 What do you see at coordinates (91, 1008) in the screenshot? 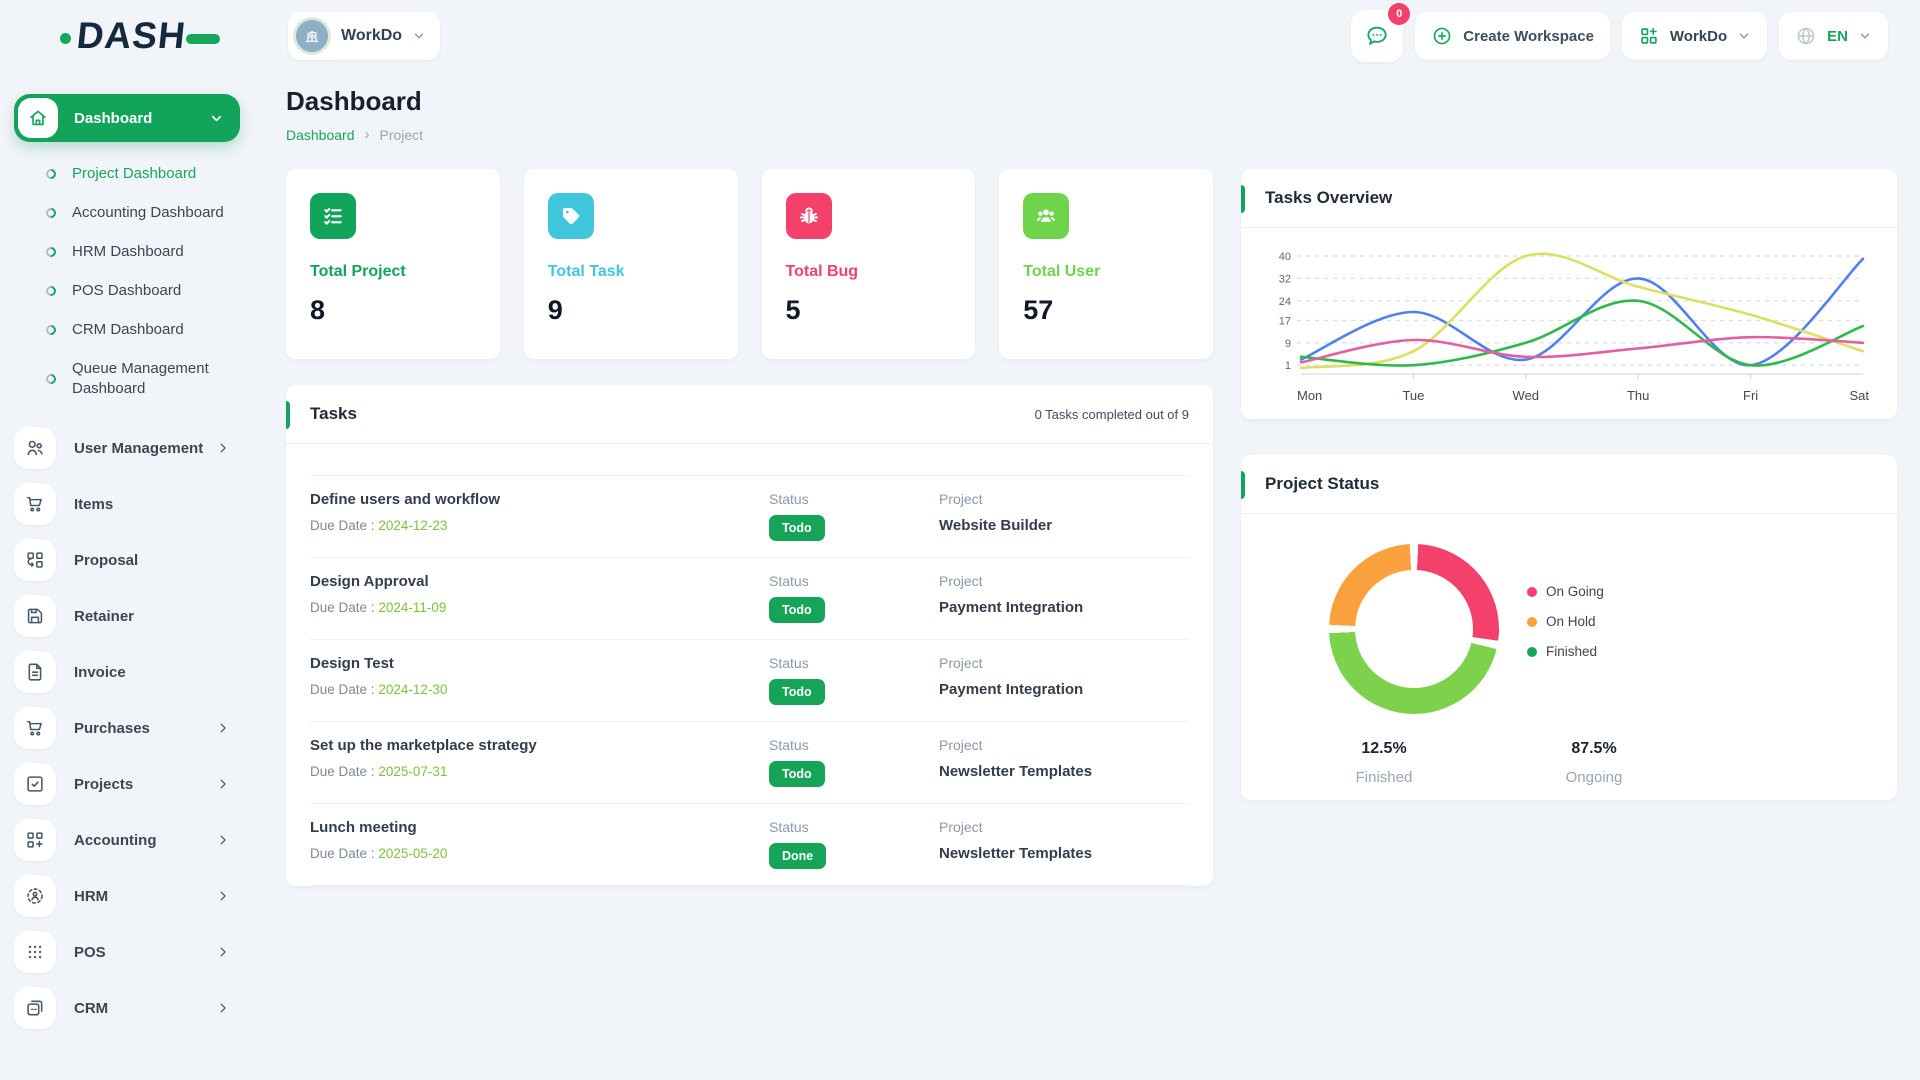
I see `sidebar-item-label: CRM` at bounding box center [91, 1008].